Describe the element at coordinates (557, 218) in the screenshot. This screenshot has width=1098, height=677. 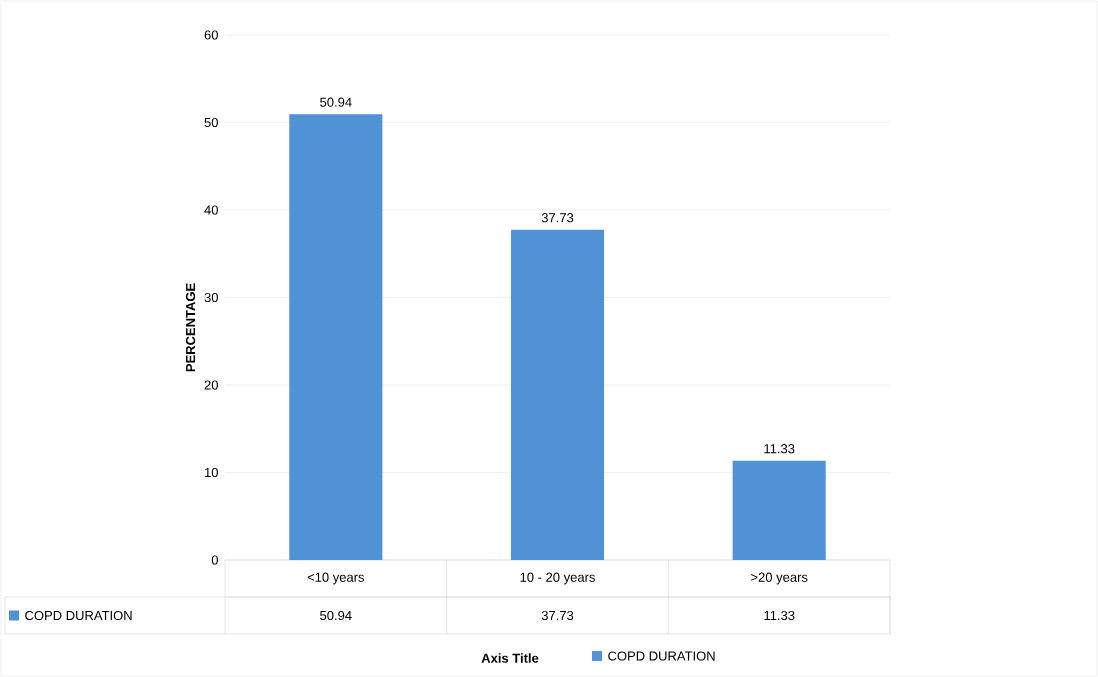
I see `text: 37.73` at that location.